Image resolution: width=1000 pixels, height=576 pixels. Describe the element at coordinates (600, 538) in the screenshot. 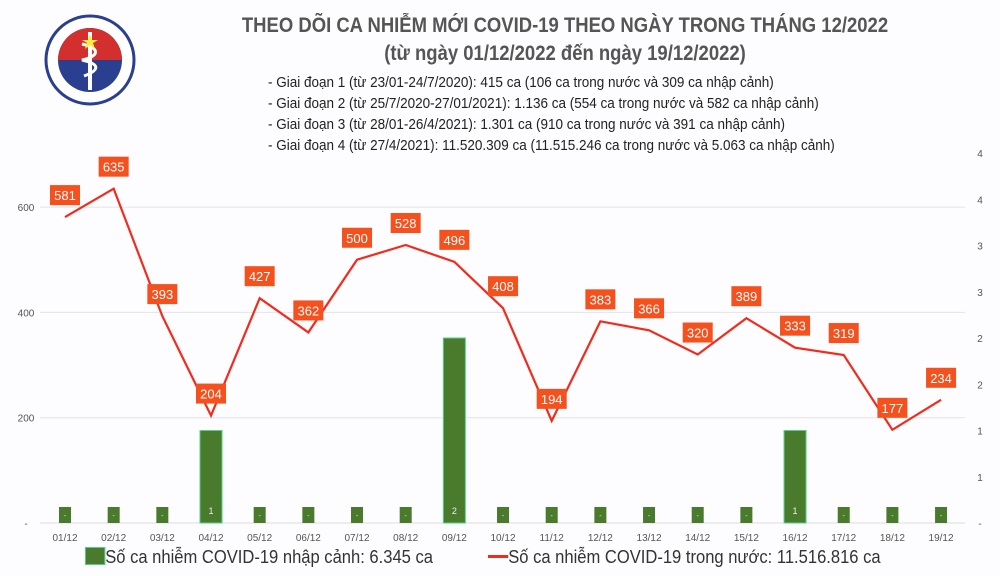

I see `x-tick-label: 12/12` at that location.